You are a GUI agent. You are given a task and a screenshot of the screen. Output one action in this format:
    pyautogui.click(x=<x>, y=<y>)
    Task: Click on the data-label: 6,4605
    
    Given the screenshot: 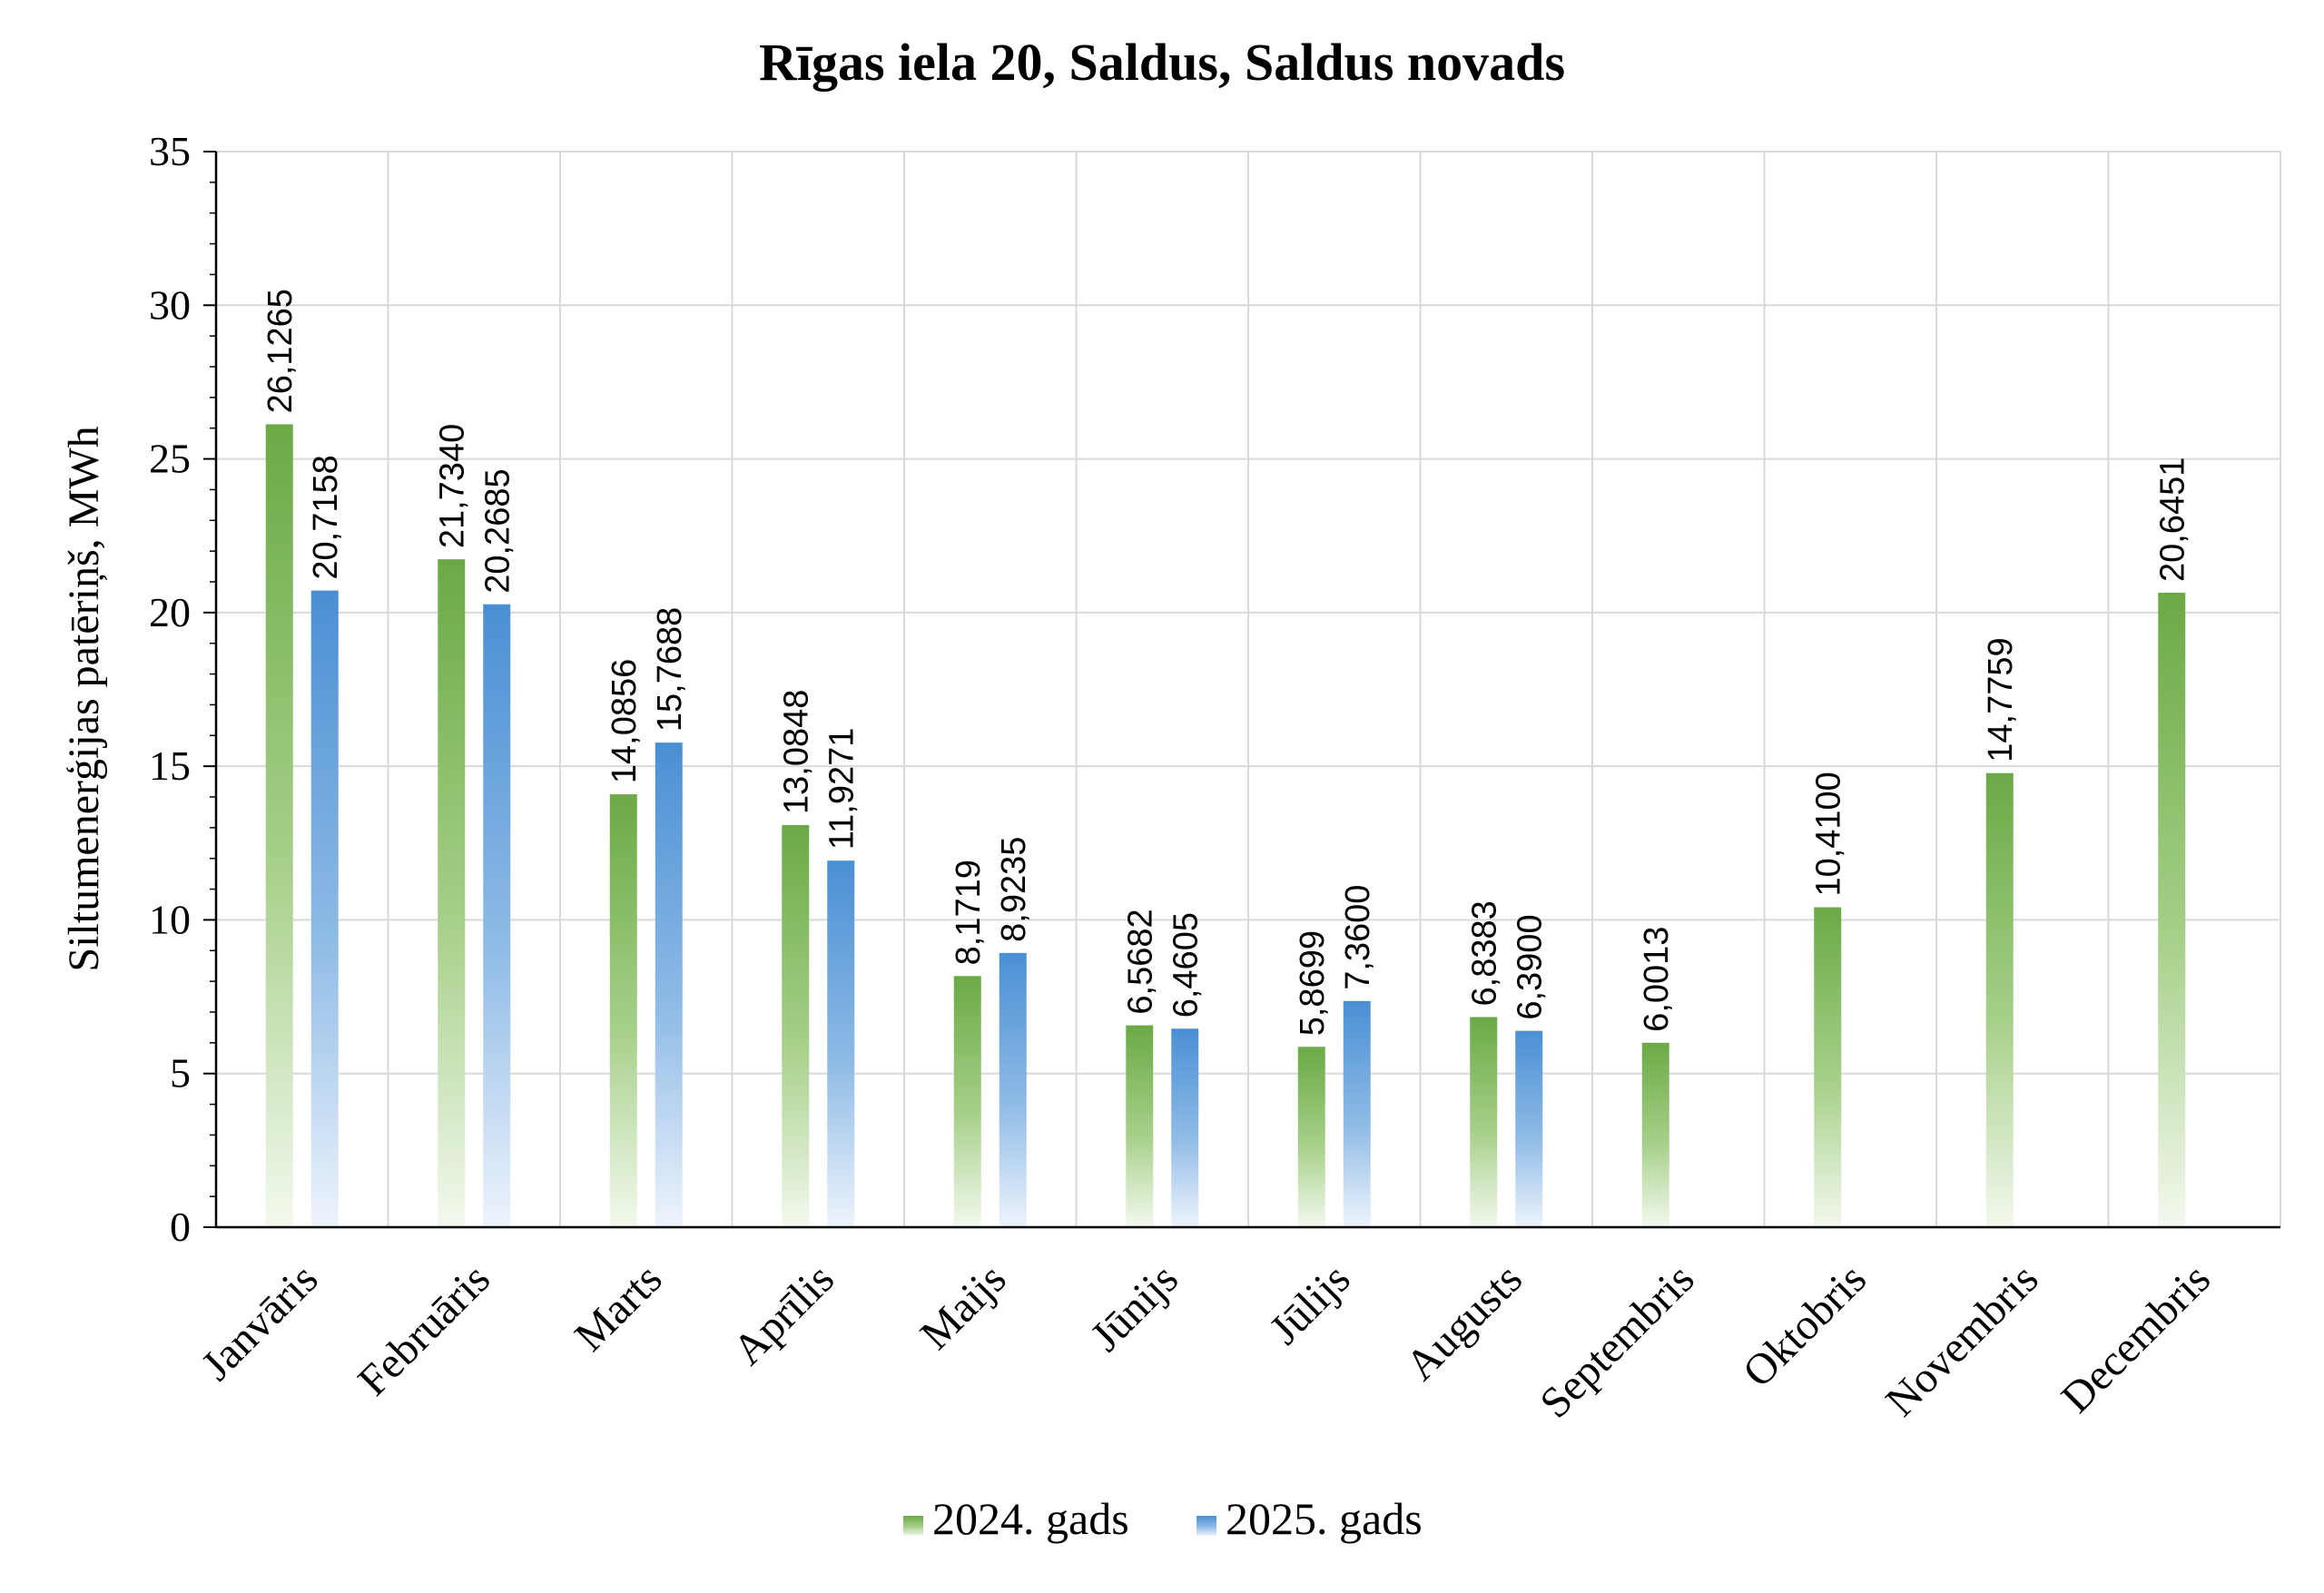 What is the action you would take?
    pyautogui.click(x=1186, y=965)
    